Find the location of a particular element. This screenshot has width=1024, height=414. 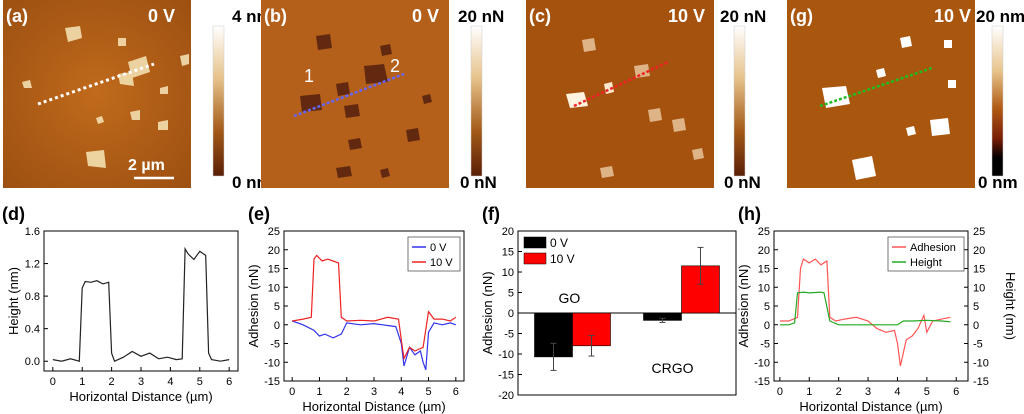

y-axis-label: Height (nm) is located at coordinates (13, 301).